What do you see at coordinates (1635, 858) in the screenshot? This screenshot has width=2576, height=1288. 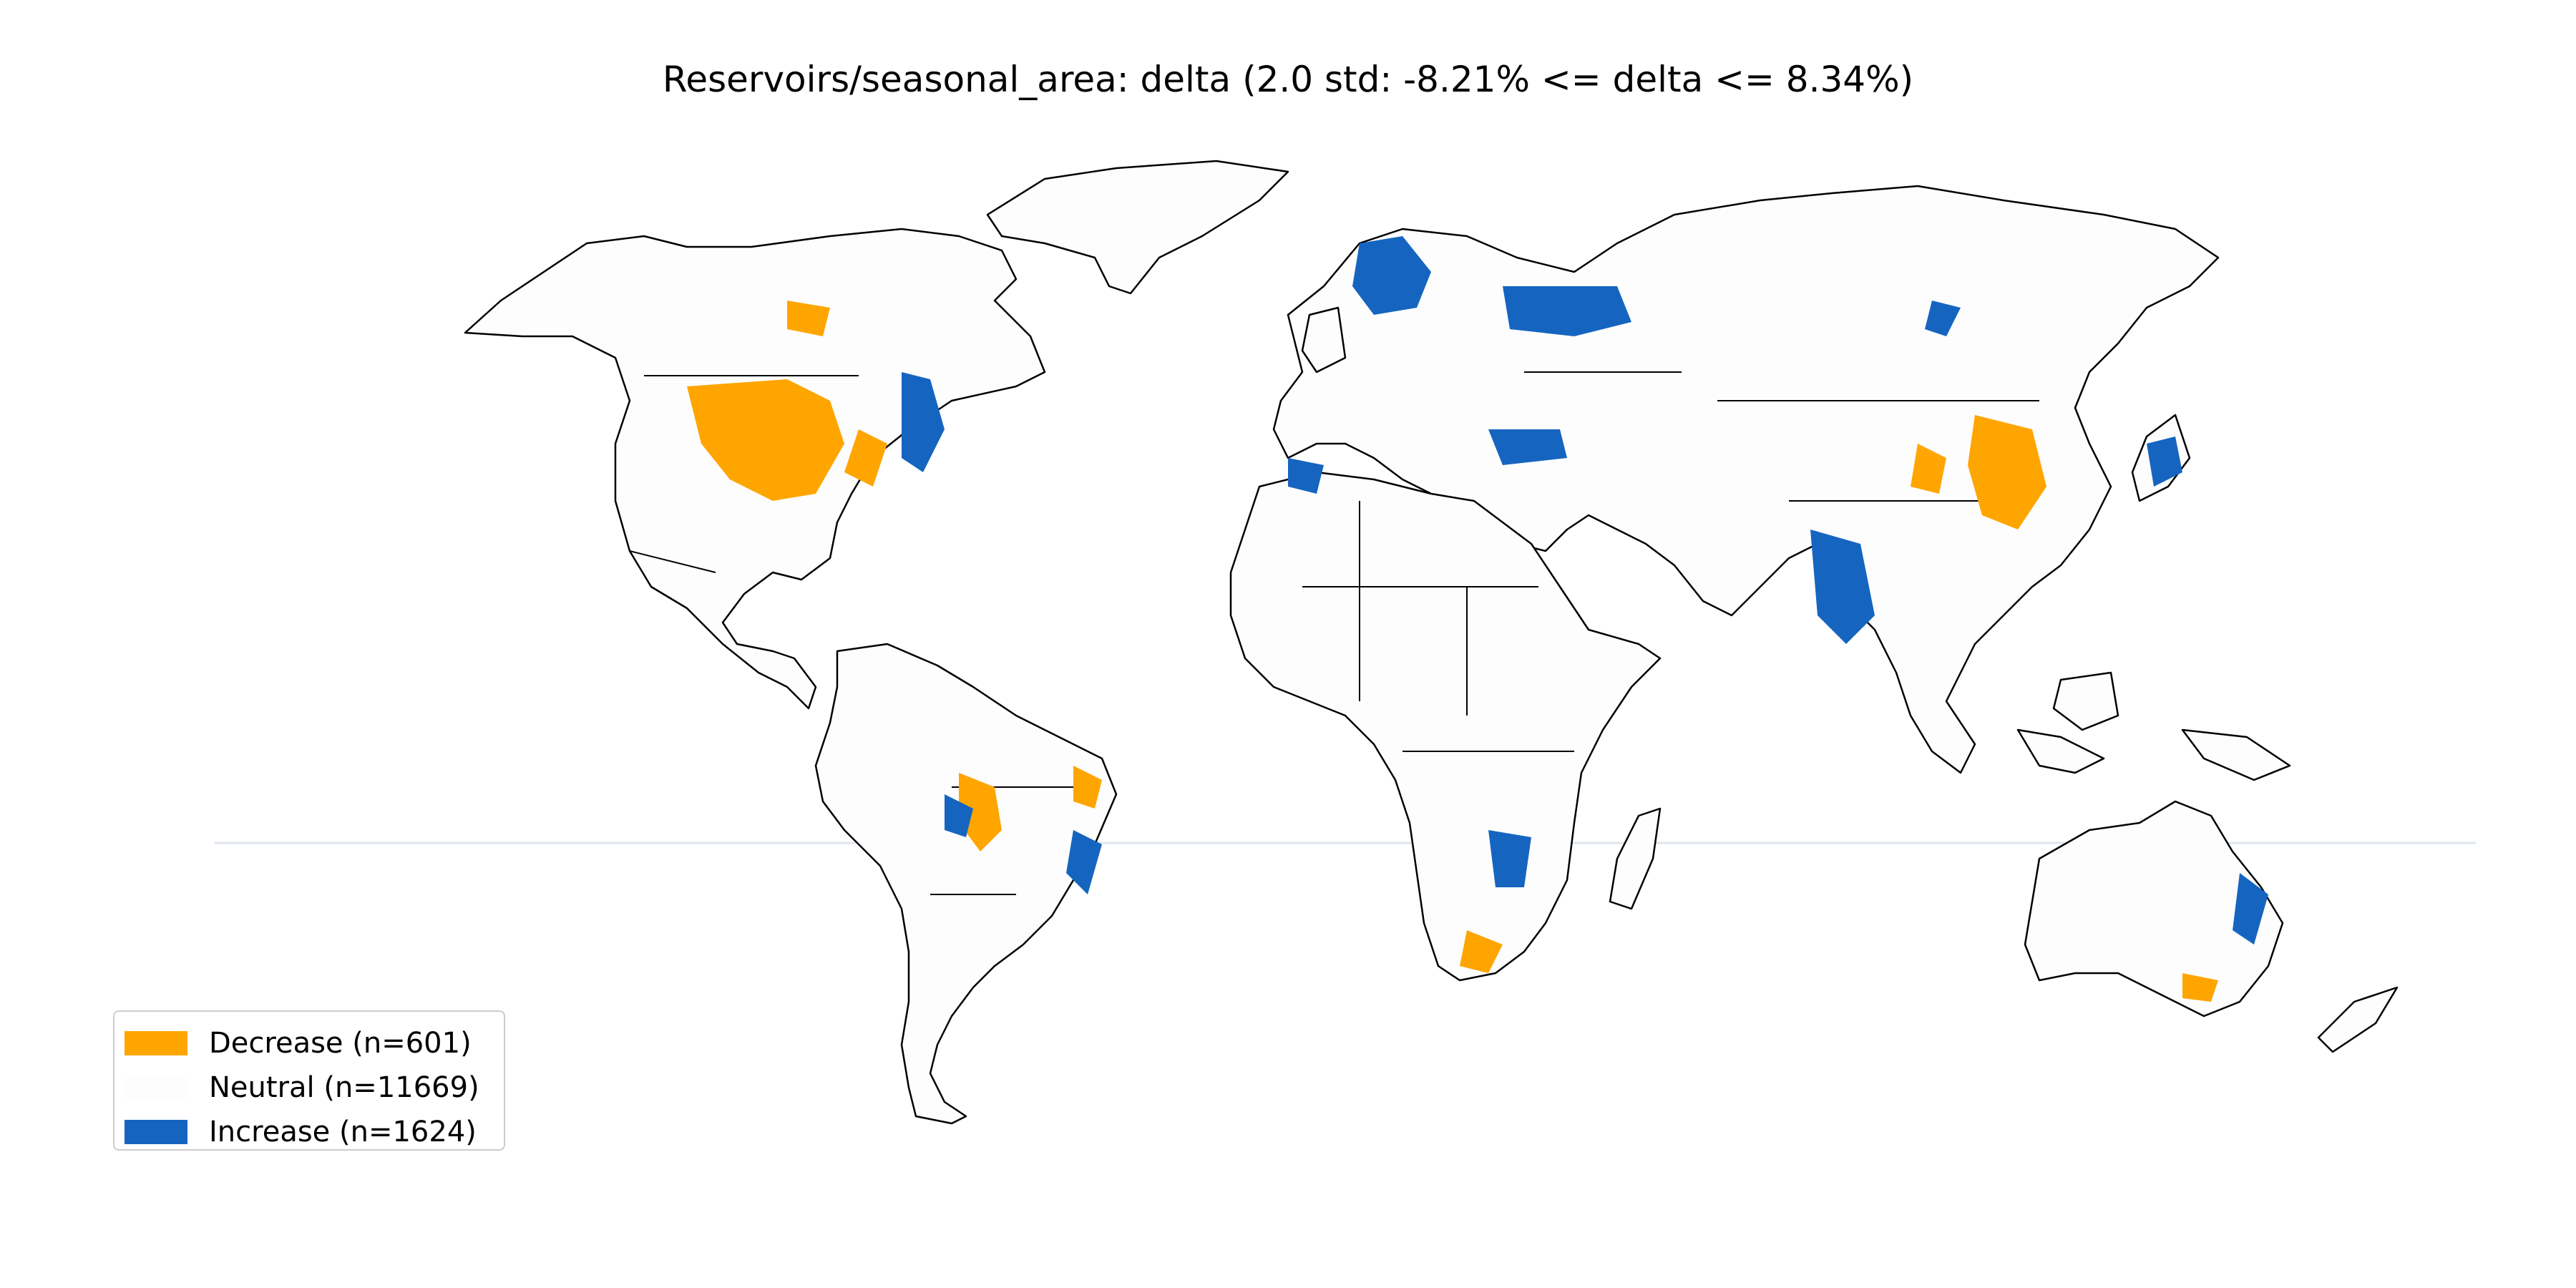 I see `madagascar` at bounding box center [1635, 858].